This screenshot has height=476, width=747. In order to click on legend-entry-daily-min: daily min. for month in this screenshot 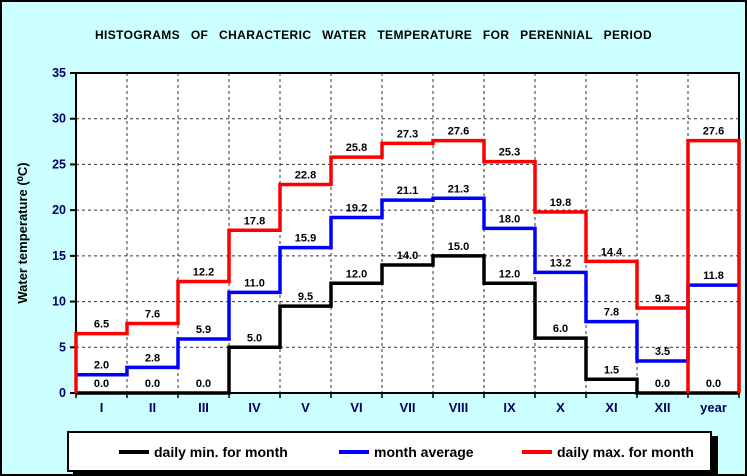, I will do `click(203, 451)`.